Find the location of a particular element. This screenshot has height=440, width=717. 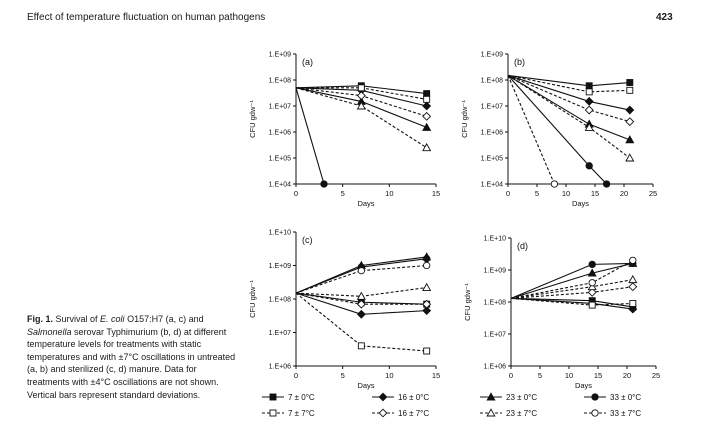

caption-organism-1: E. coli is located at coordinates (112, 319).